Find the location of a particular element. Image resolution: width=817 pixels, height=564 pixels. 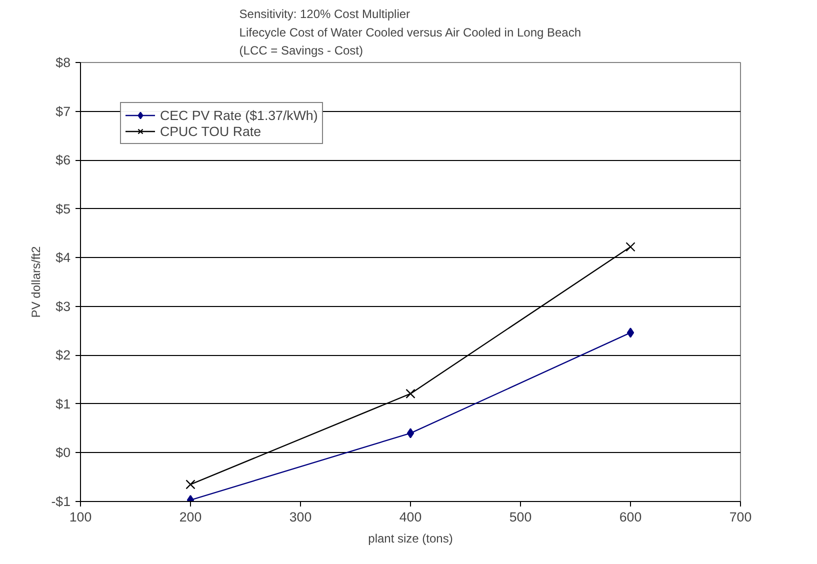

x-tick-label: 700 is located at coordinates (740, 517).